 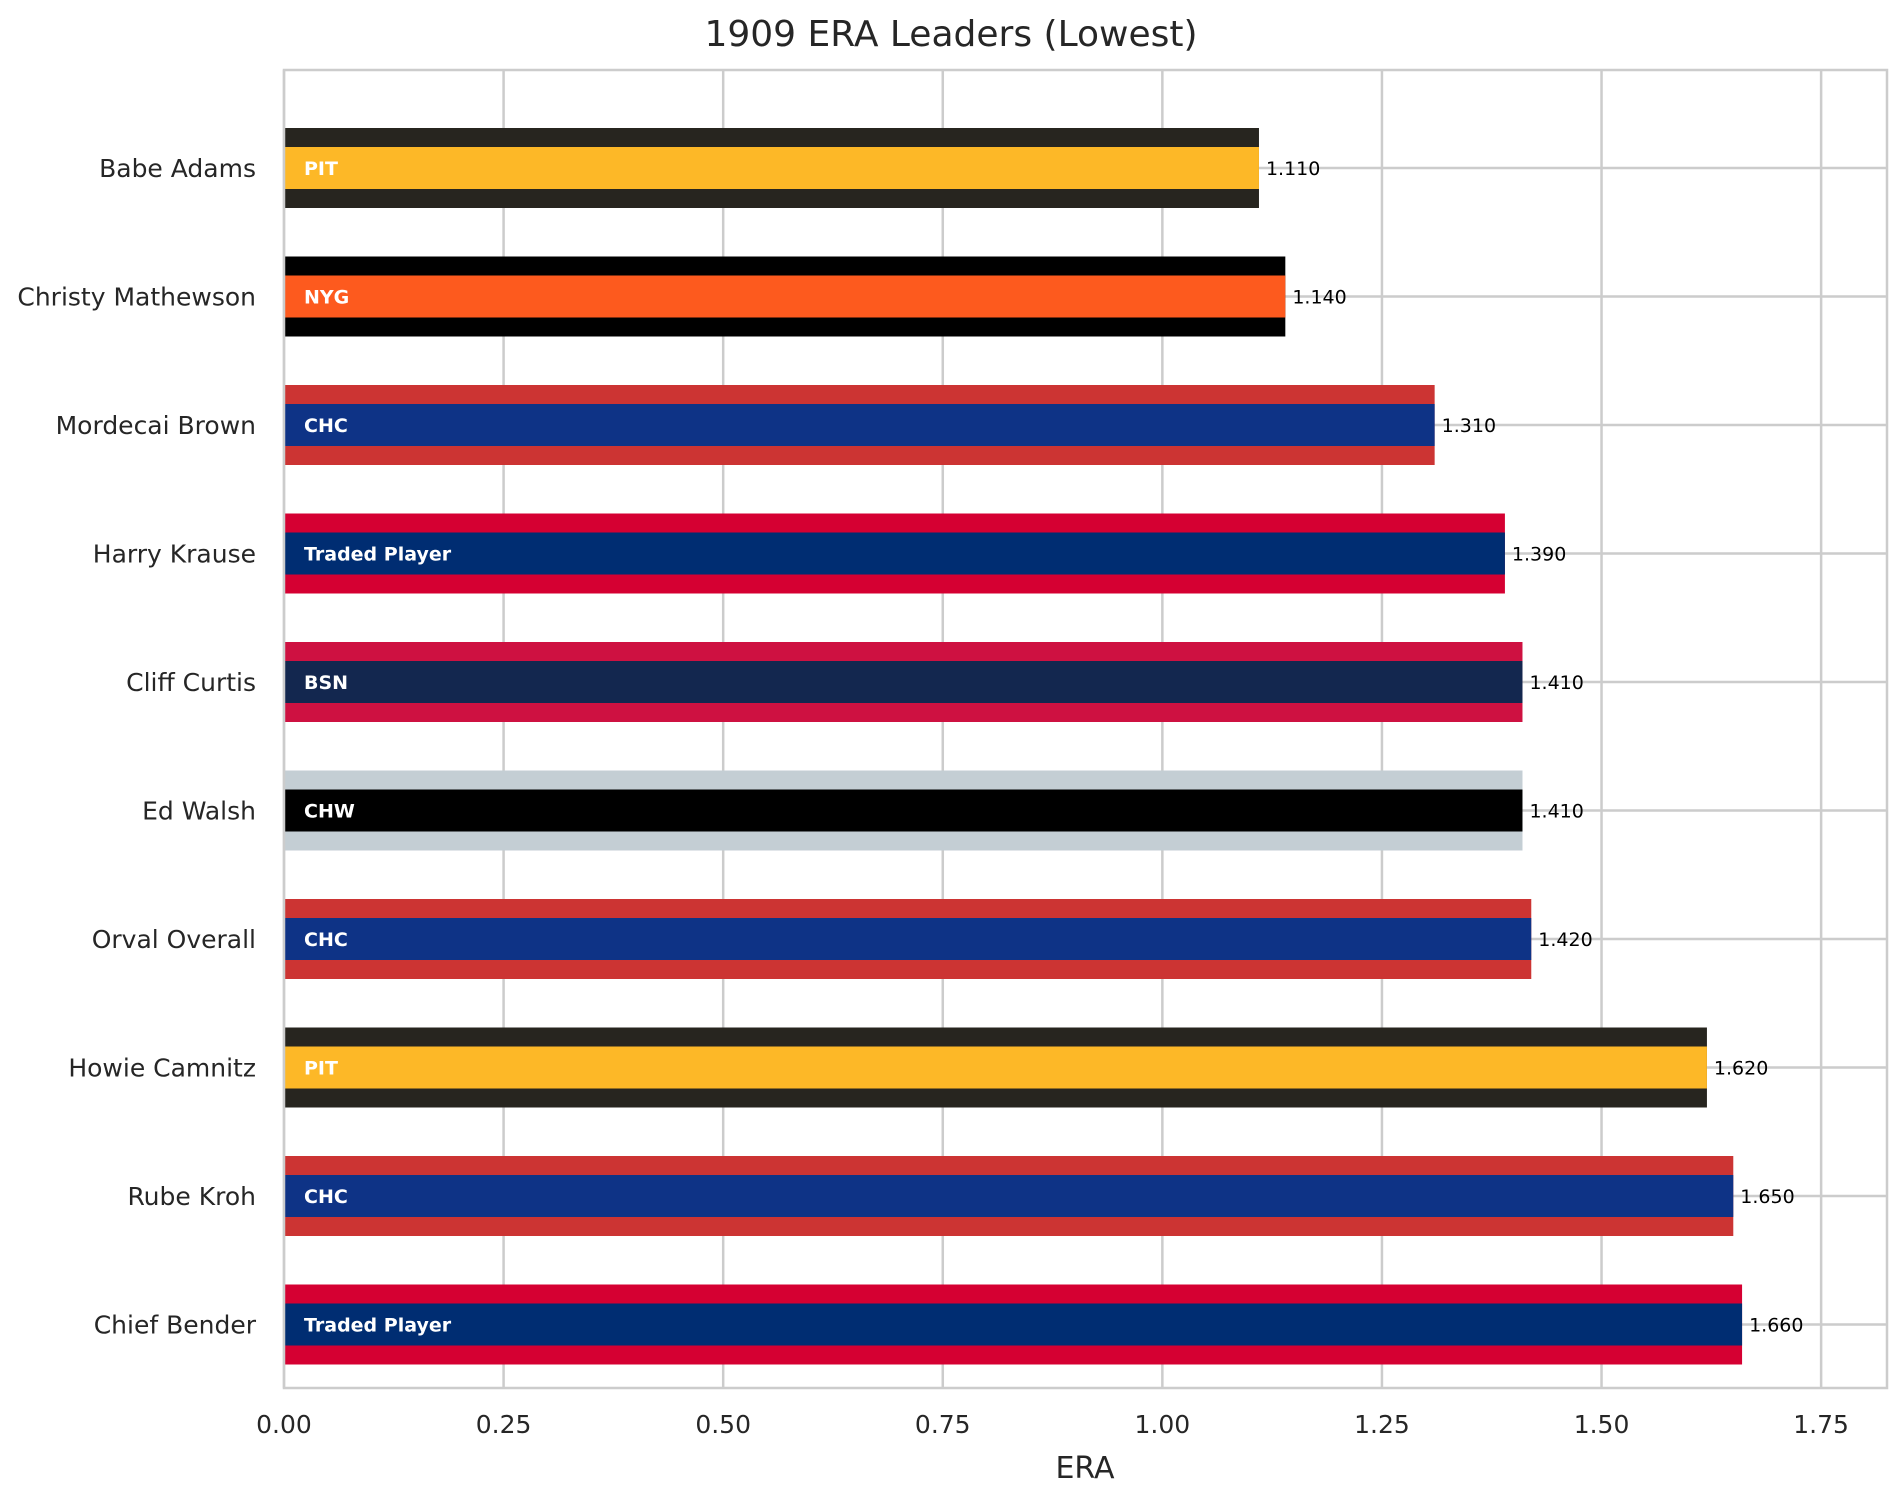 I want to click on y-tick-label: Ed Walsh, so click(x=199, y=811).